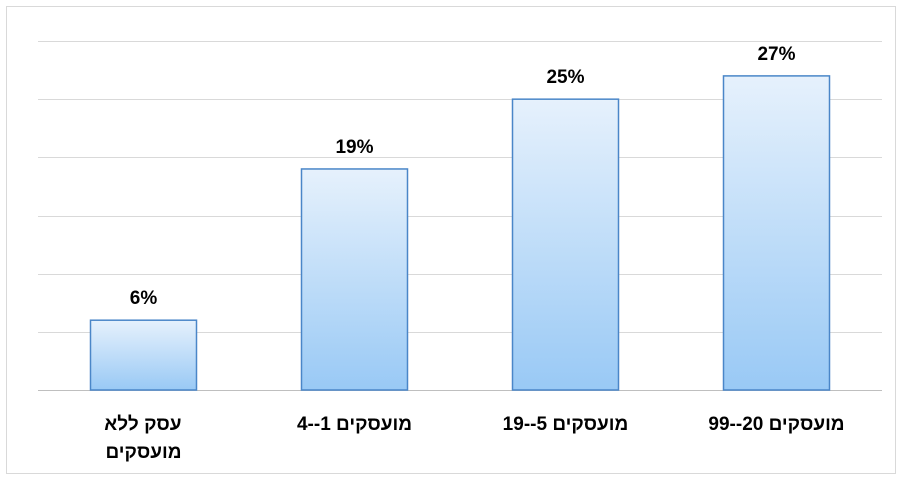  I want to click on x-tick-label: עסק ללא, so click(142, 424).